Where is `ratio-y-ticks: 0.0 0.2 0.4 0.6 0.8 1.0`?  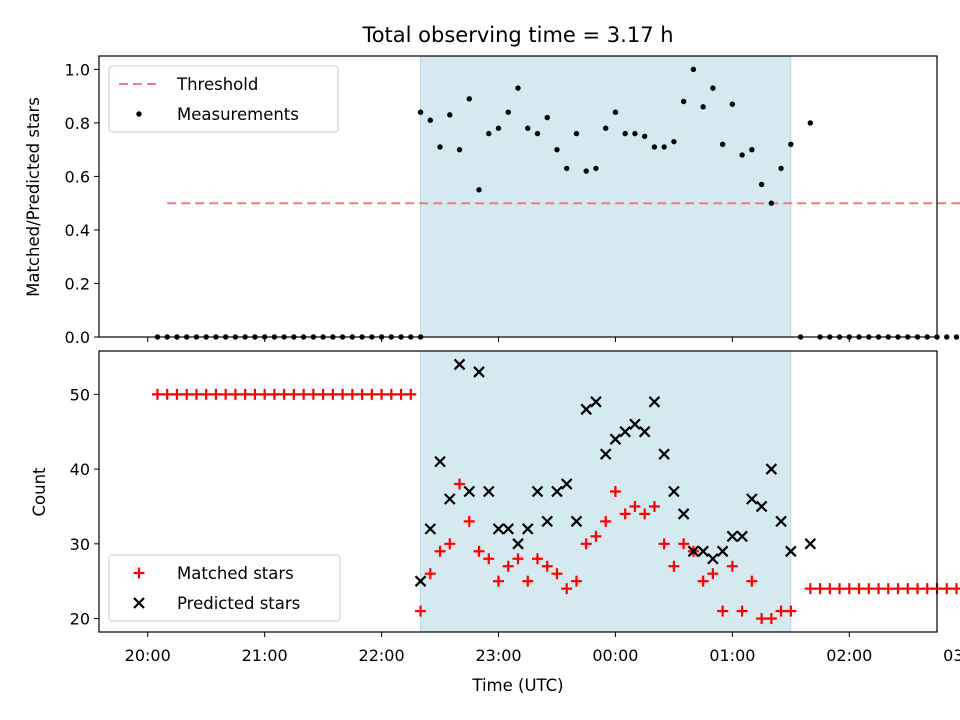
ratio-y-ticks: 0.0 0.2 0.4 0.6 0.8 1.0 is located at coordinates (82, 203).